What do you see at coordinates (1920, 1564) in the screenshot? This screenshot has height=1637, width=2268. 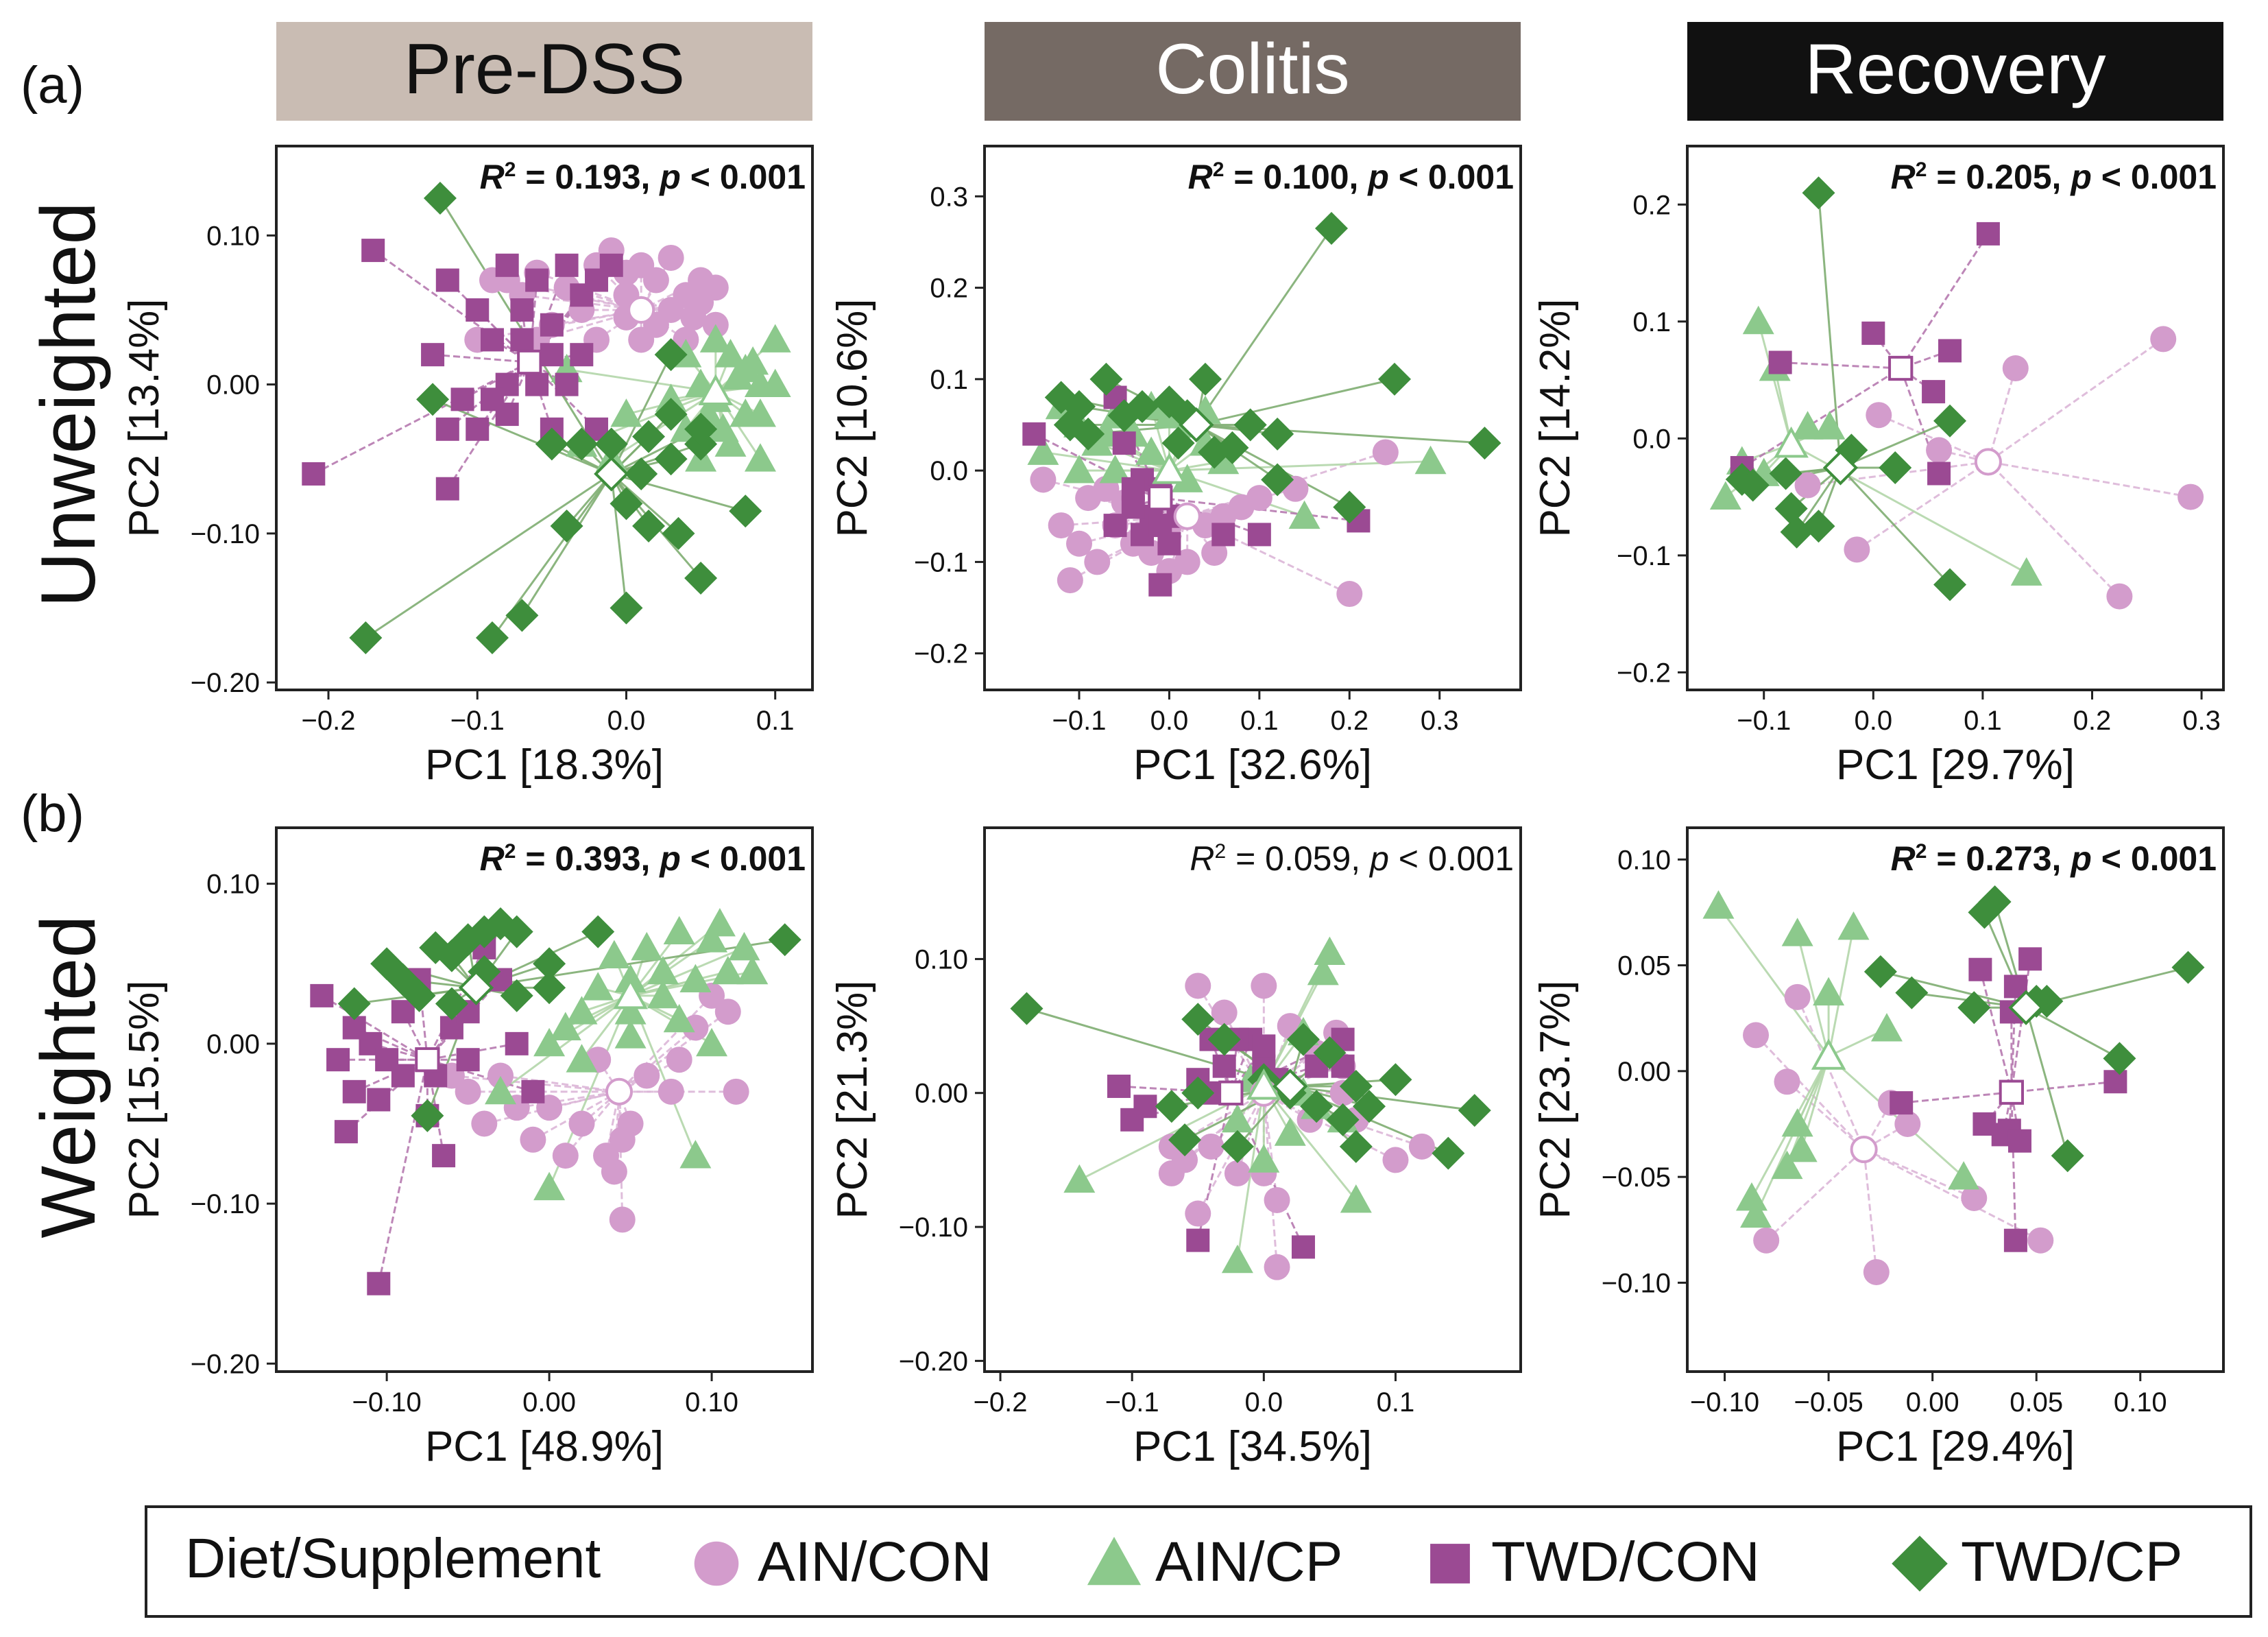 I see `legend-marker-diamond` at bounding box center [1920, 1564].